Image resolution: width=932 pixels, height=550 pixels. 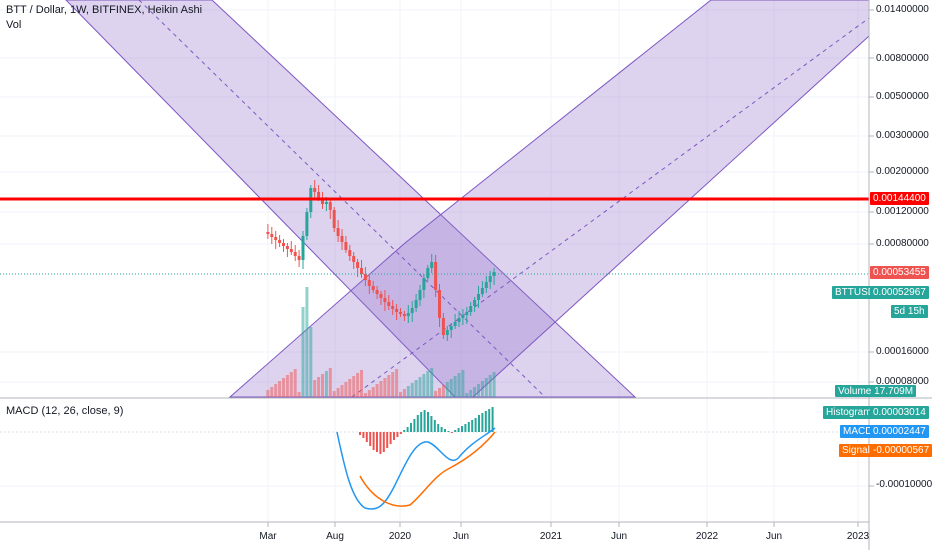 I want to click on symbol-tag: BTTUSD, so click(x=855, y=292).